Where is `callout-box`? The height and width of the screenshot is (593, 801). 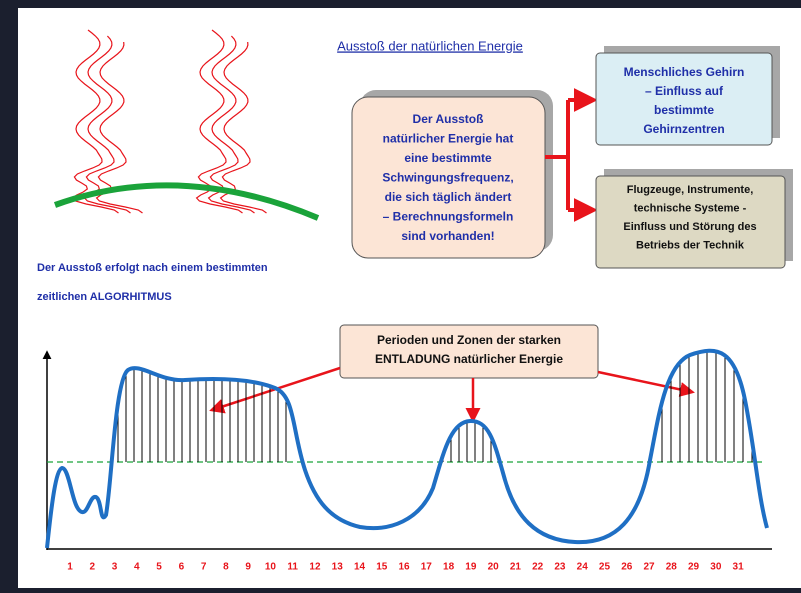
callout-box is located at coordinates (469, 351).